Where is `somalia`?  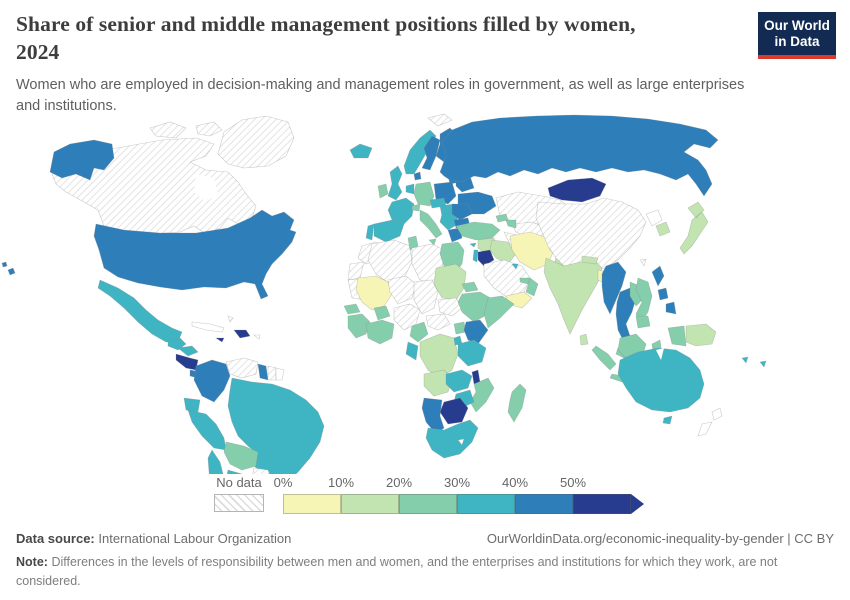 somalia is located at coordinates (499, 312).